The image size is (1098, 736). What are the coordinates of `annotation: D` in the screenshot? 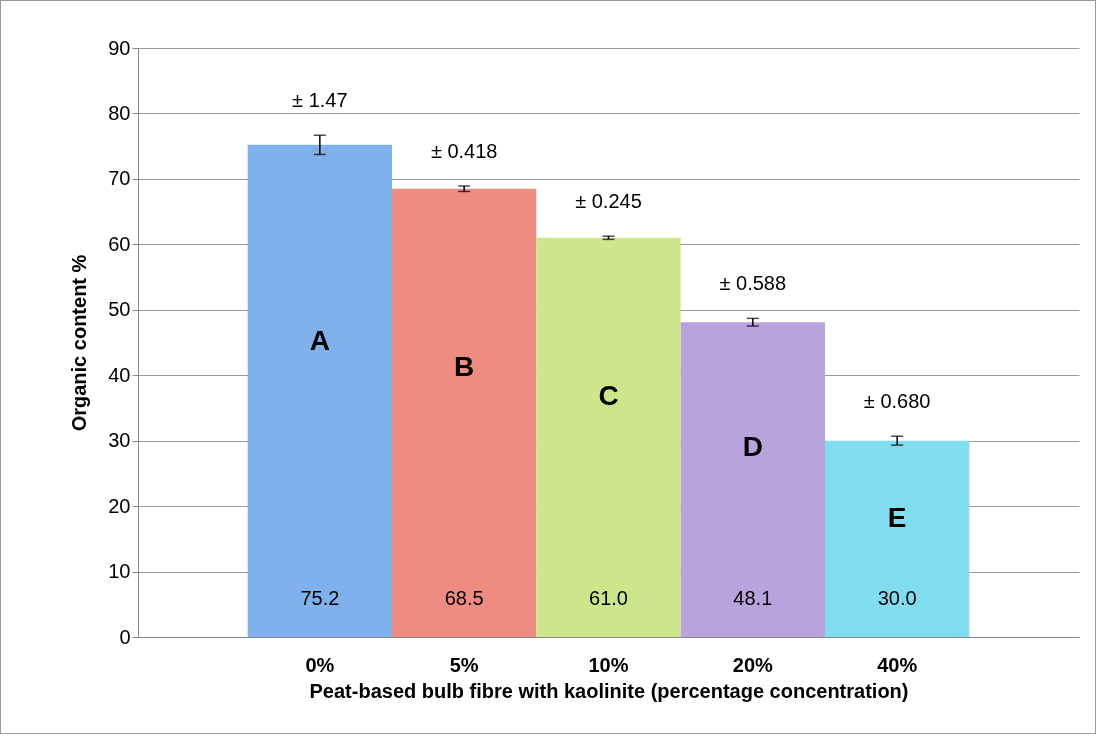 It's located at (752, 447).